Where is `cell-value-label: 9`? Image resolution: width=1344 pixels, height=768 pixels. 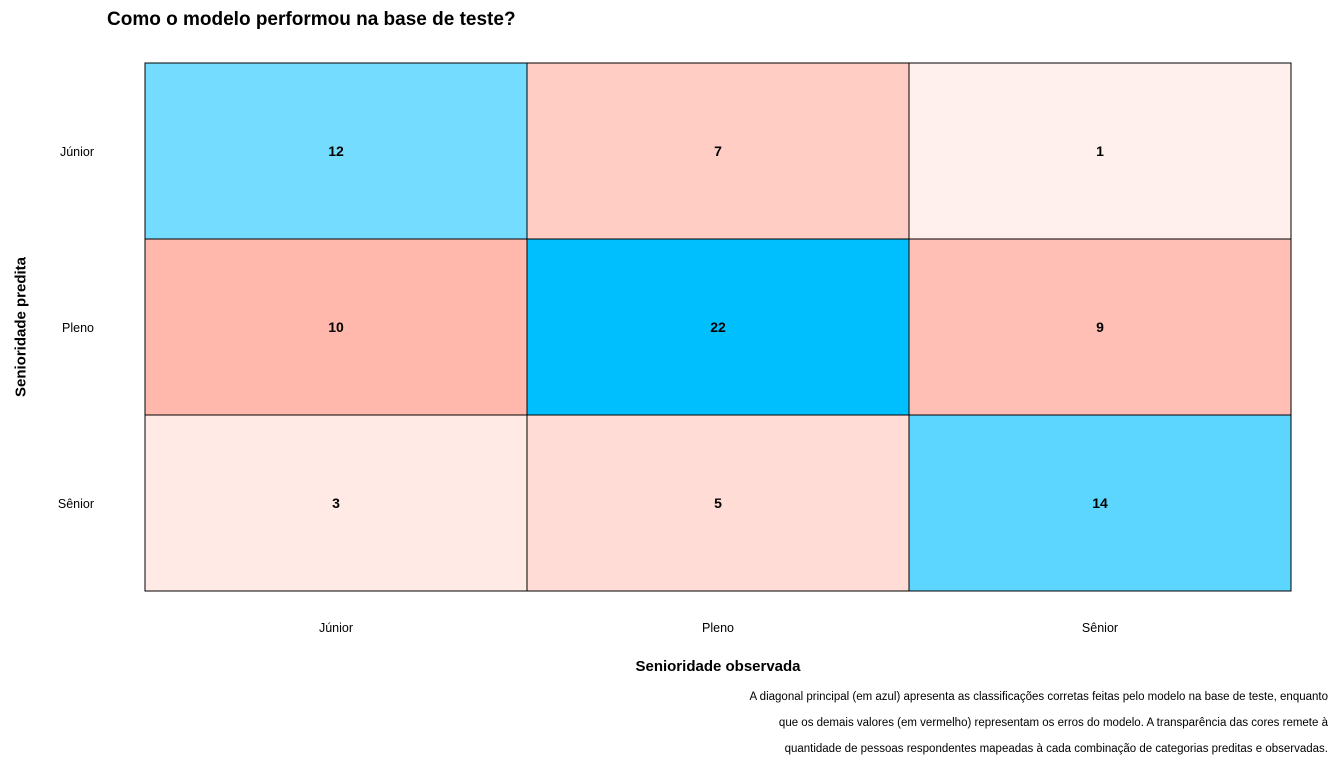
cell-value-label: 9 is located at coordinates (1100, 327).